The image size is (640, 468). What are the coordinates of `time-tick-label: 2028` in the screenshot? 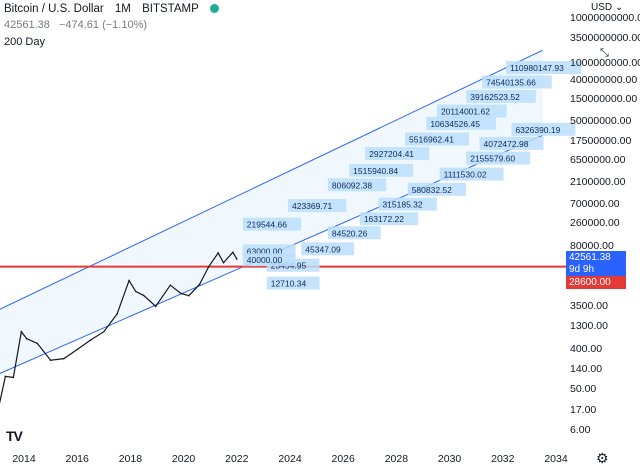 It's located at (396, 459).